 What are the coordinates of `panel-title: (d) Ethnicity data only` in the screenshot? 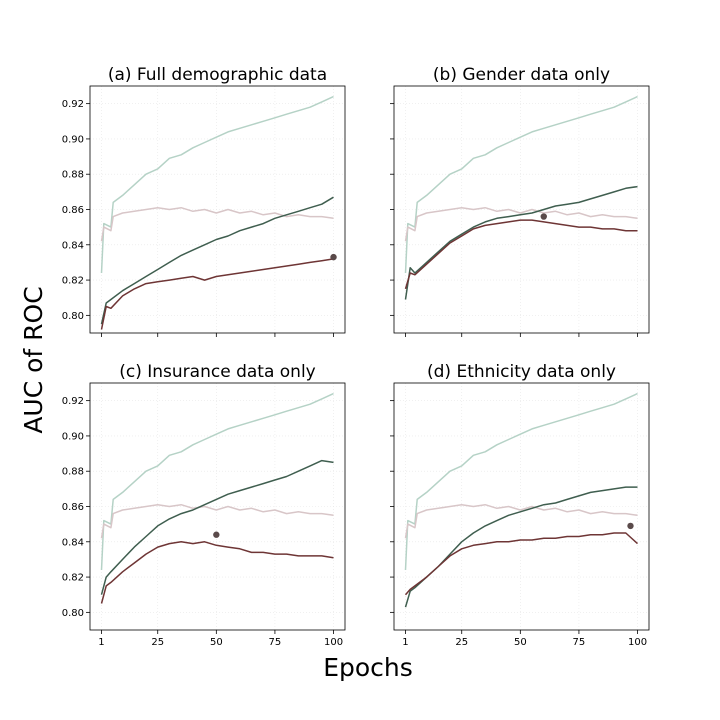 It's located at (521, 372).